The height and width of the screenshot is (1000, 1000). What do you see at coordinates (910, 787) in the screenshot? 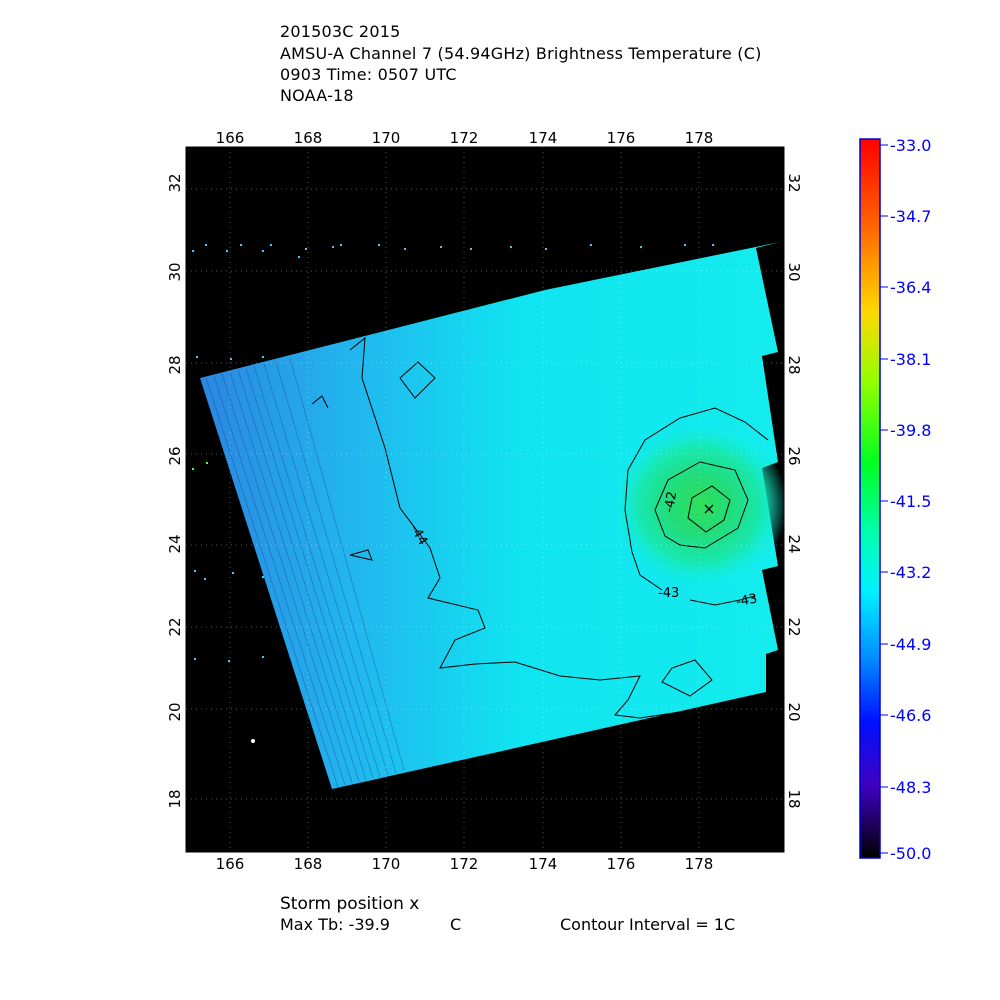
I see `colorbar-label: -48.3` at bounding box center [910, 787].